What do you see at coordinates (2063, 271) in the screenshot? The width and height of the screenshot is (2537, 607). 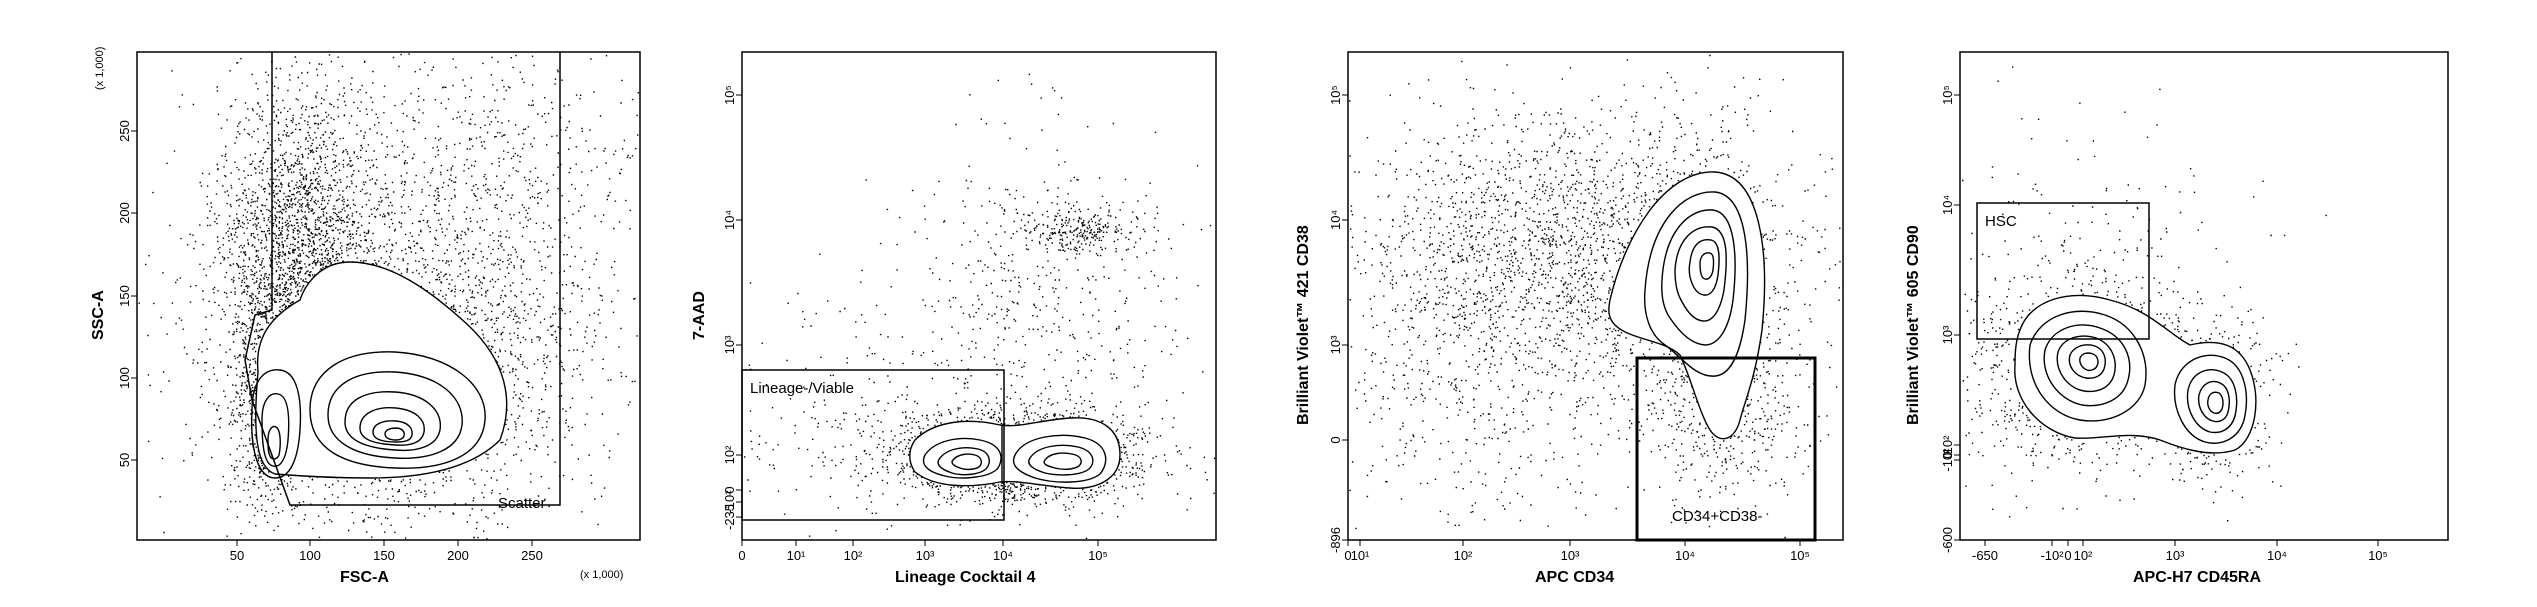 I see `panel-4-gate-hsc: HSC` at bounding box center [2063, 271].